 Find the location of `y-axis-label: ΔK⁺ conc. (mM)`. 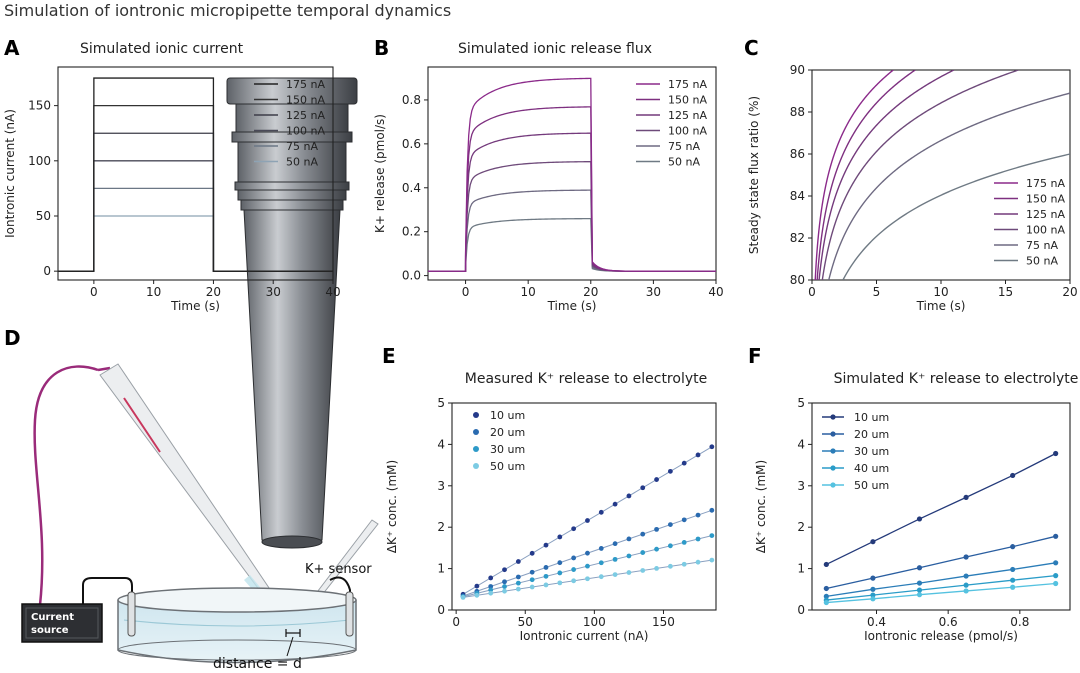

y-axis-label: ΔK⁺ conc. (mM) is located at coordinates (392, 506).